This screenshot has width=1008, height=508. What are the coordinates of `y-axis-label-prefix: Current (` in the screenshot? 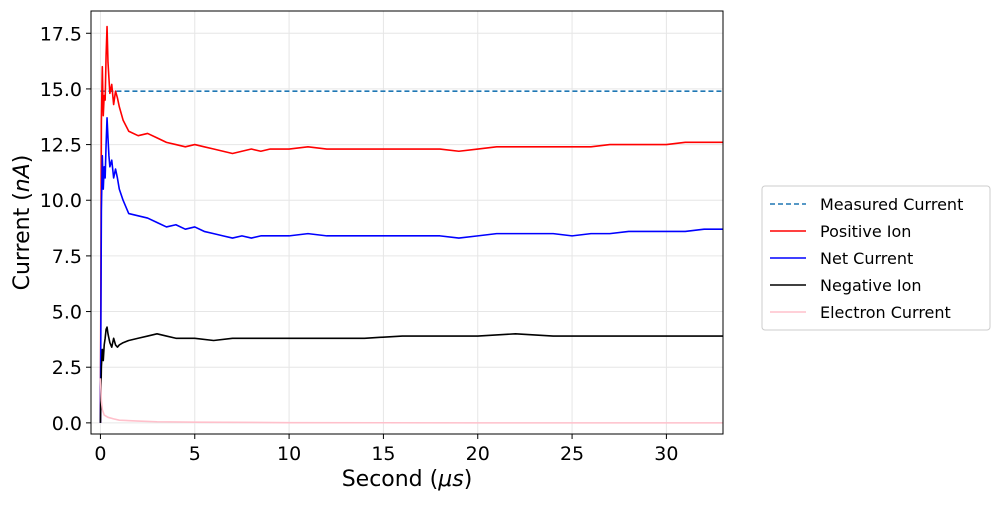 It's located at (22, 241).